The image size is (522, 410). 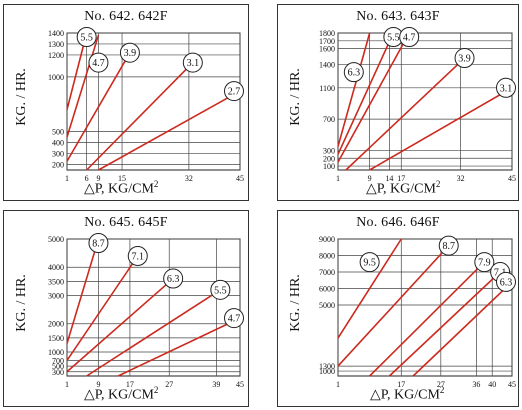 What do you see at coordinates (492, 384) in the screenshot?
I see `x-tick-label: 40` at bounding box center [492, 384].